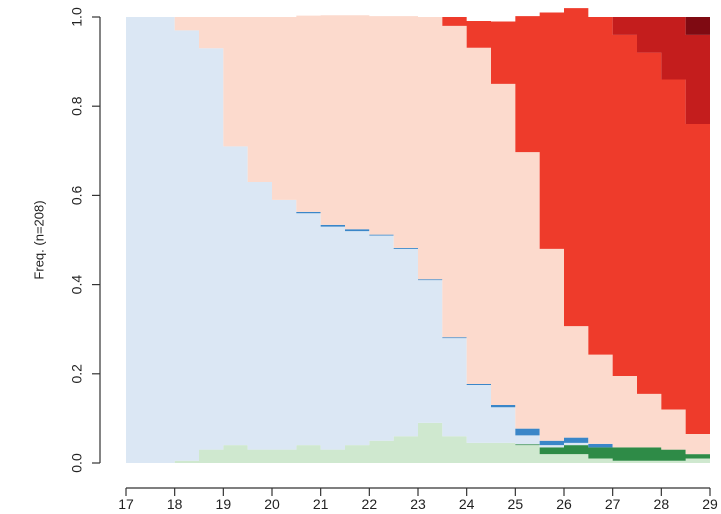 The image size is (721, 514). I want to click on x-tick-label: 17, so click(126, 504).